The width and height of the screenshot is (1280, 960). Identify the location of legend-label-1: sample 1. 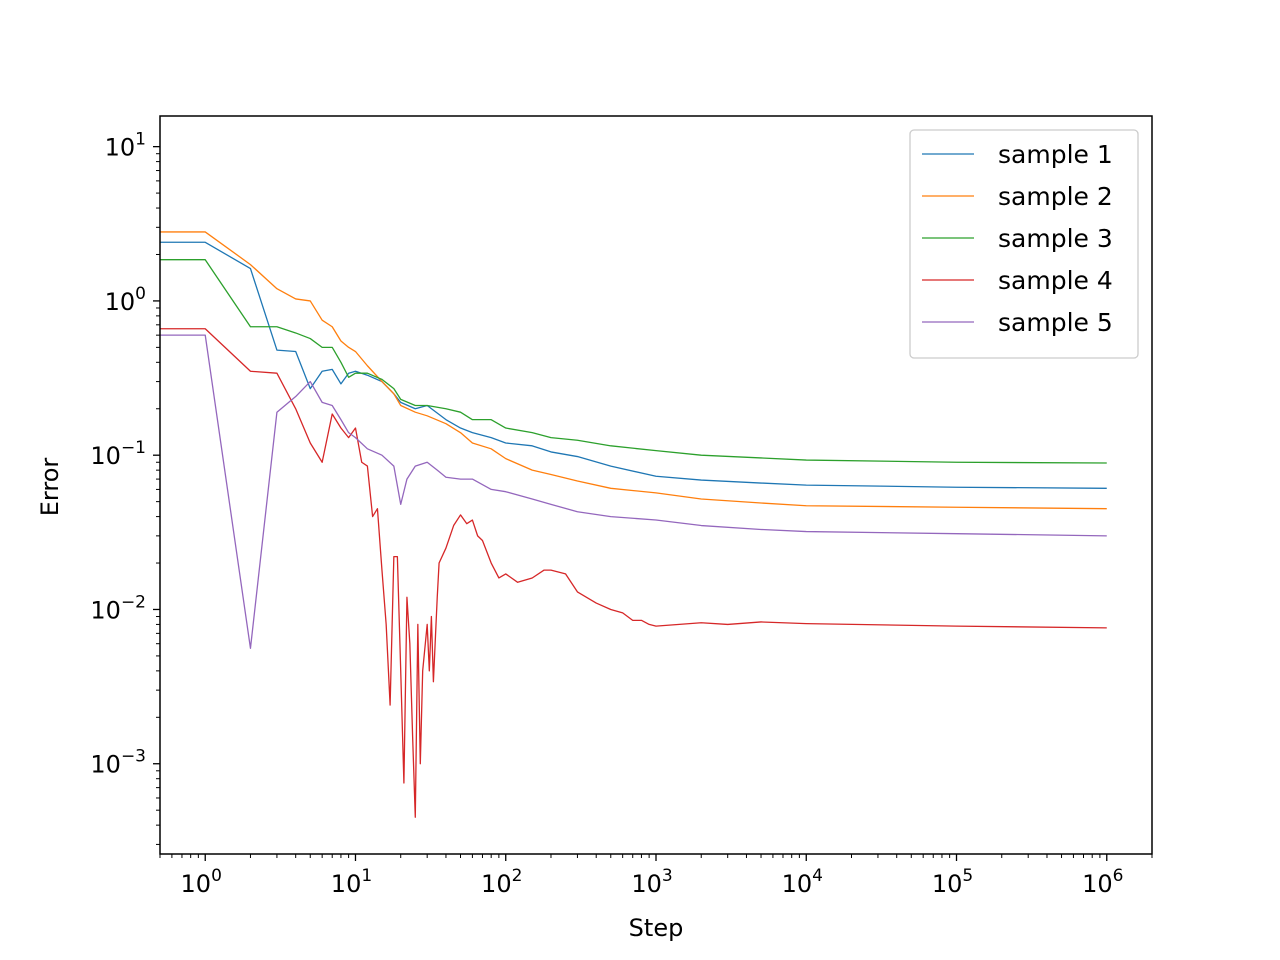
(1055, 154).